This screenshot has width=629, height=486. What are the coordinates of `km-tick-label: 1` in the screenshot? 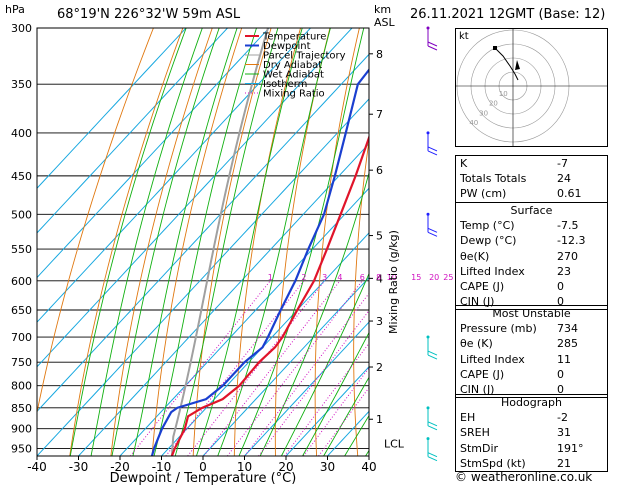 It's located at (379, 419).